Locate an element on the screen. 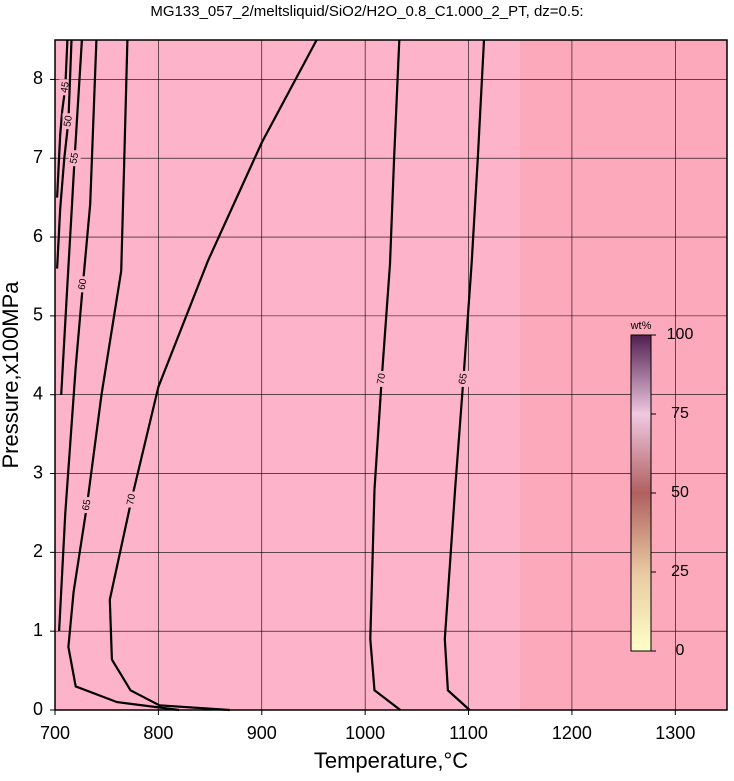 The image size is (734, 781). x-tick-label: 700 is located at coordinates (55, 733).